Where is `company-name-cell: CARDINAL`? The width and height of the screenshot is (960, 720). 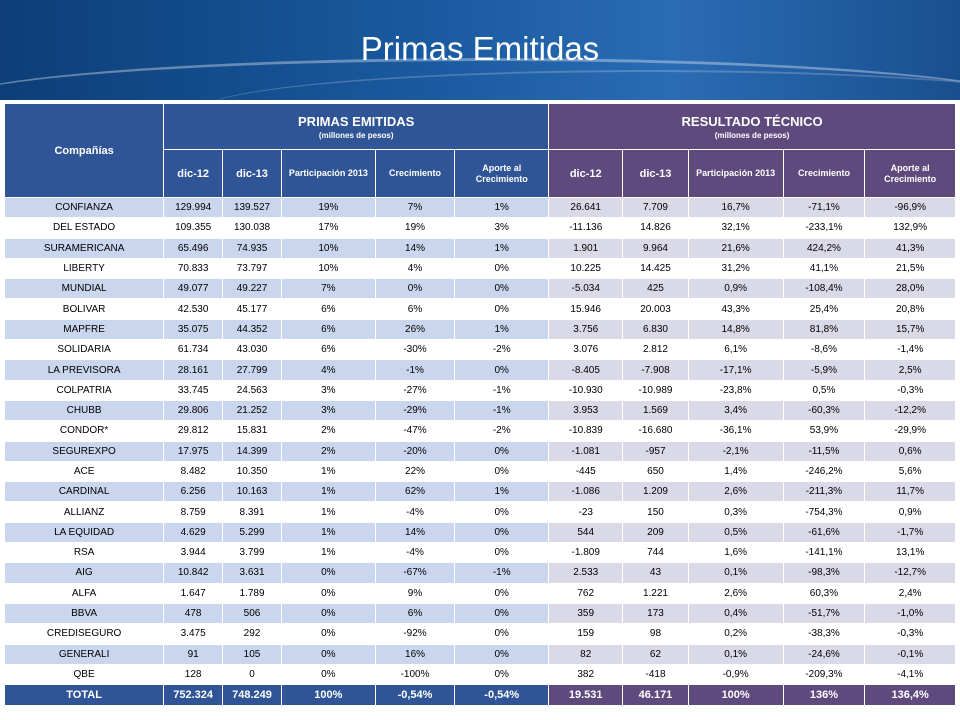 company-name-cell: CARDINAL is located at coordinates (84, 492).